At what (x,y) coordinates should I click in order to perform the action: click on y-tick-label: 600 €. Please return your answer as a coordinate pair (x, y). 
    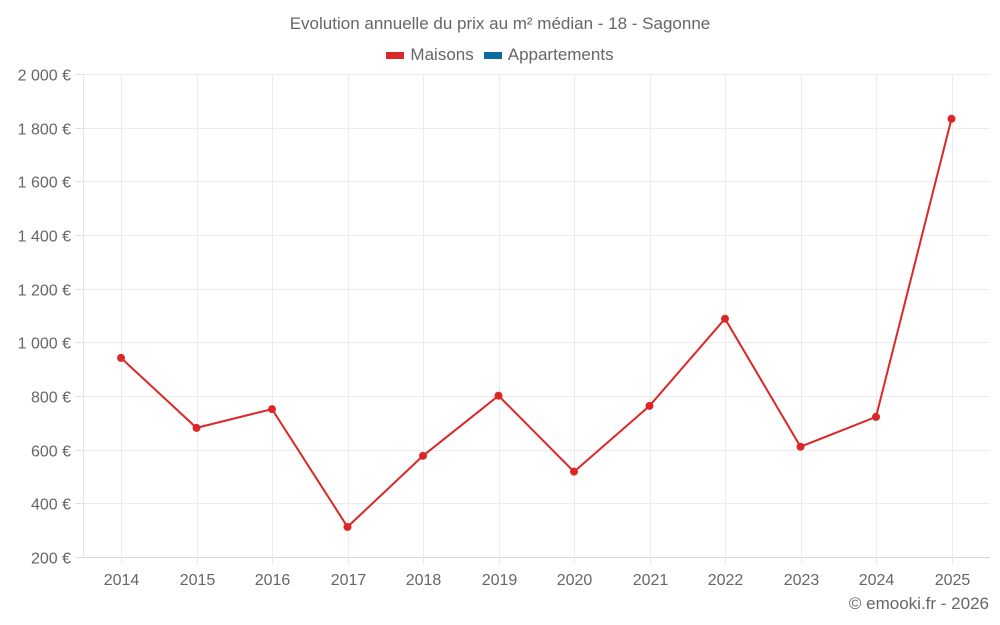
    Looking at the image, I should click on (51, 452).